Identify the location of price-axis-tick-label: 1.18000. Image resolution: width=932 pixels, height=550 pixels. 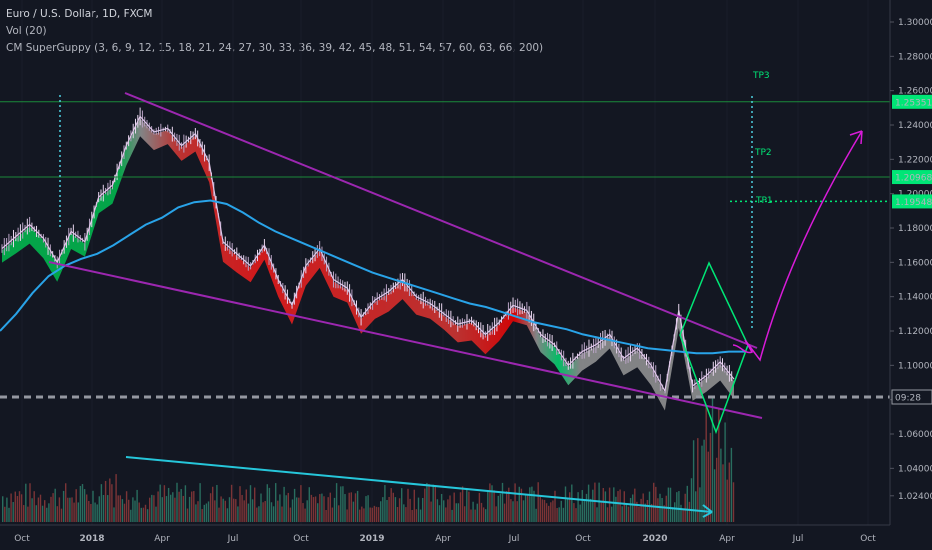
(915, 229).